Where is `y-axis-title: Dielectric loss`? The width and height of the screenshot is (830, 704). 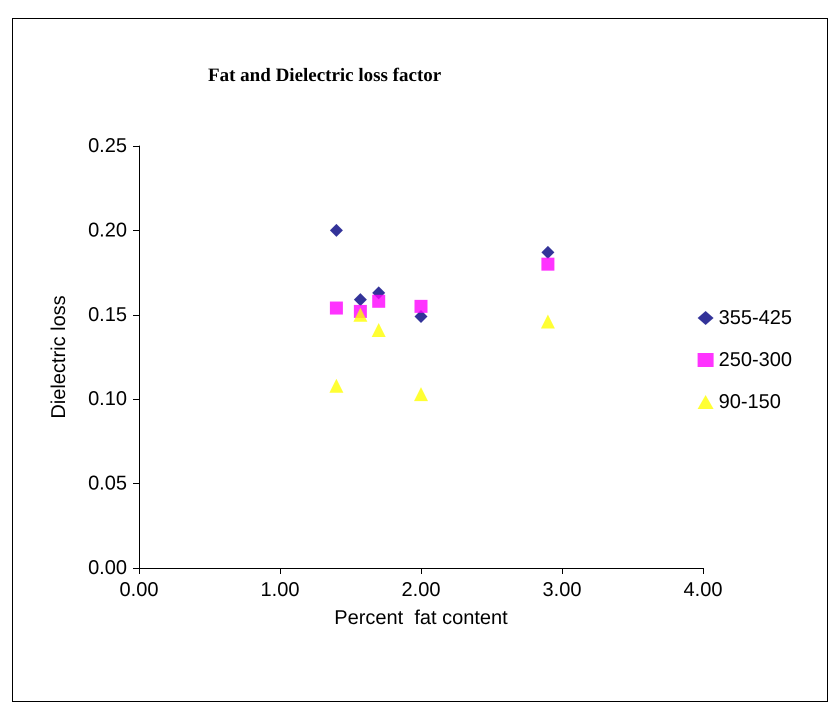 y-axis-title: Dielectric loss is located at coordinates (59, 357).